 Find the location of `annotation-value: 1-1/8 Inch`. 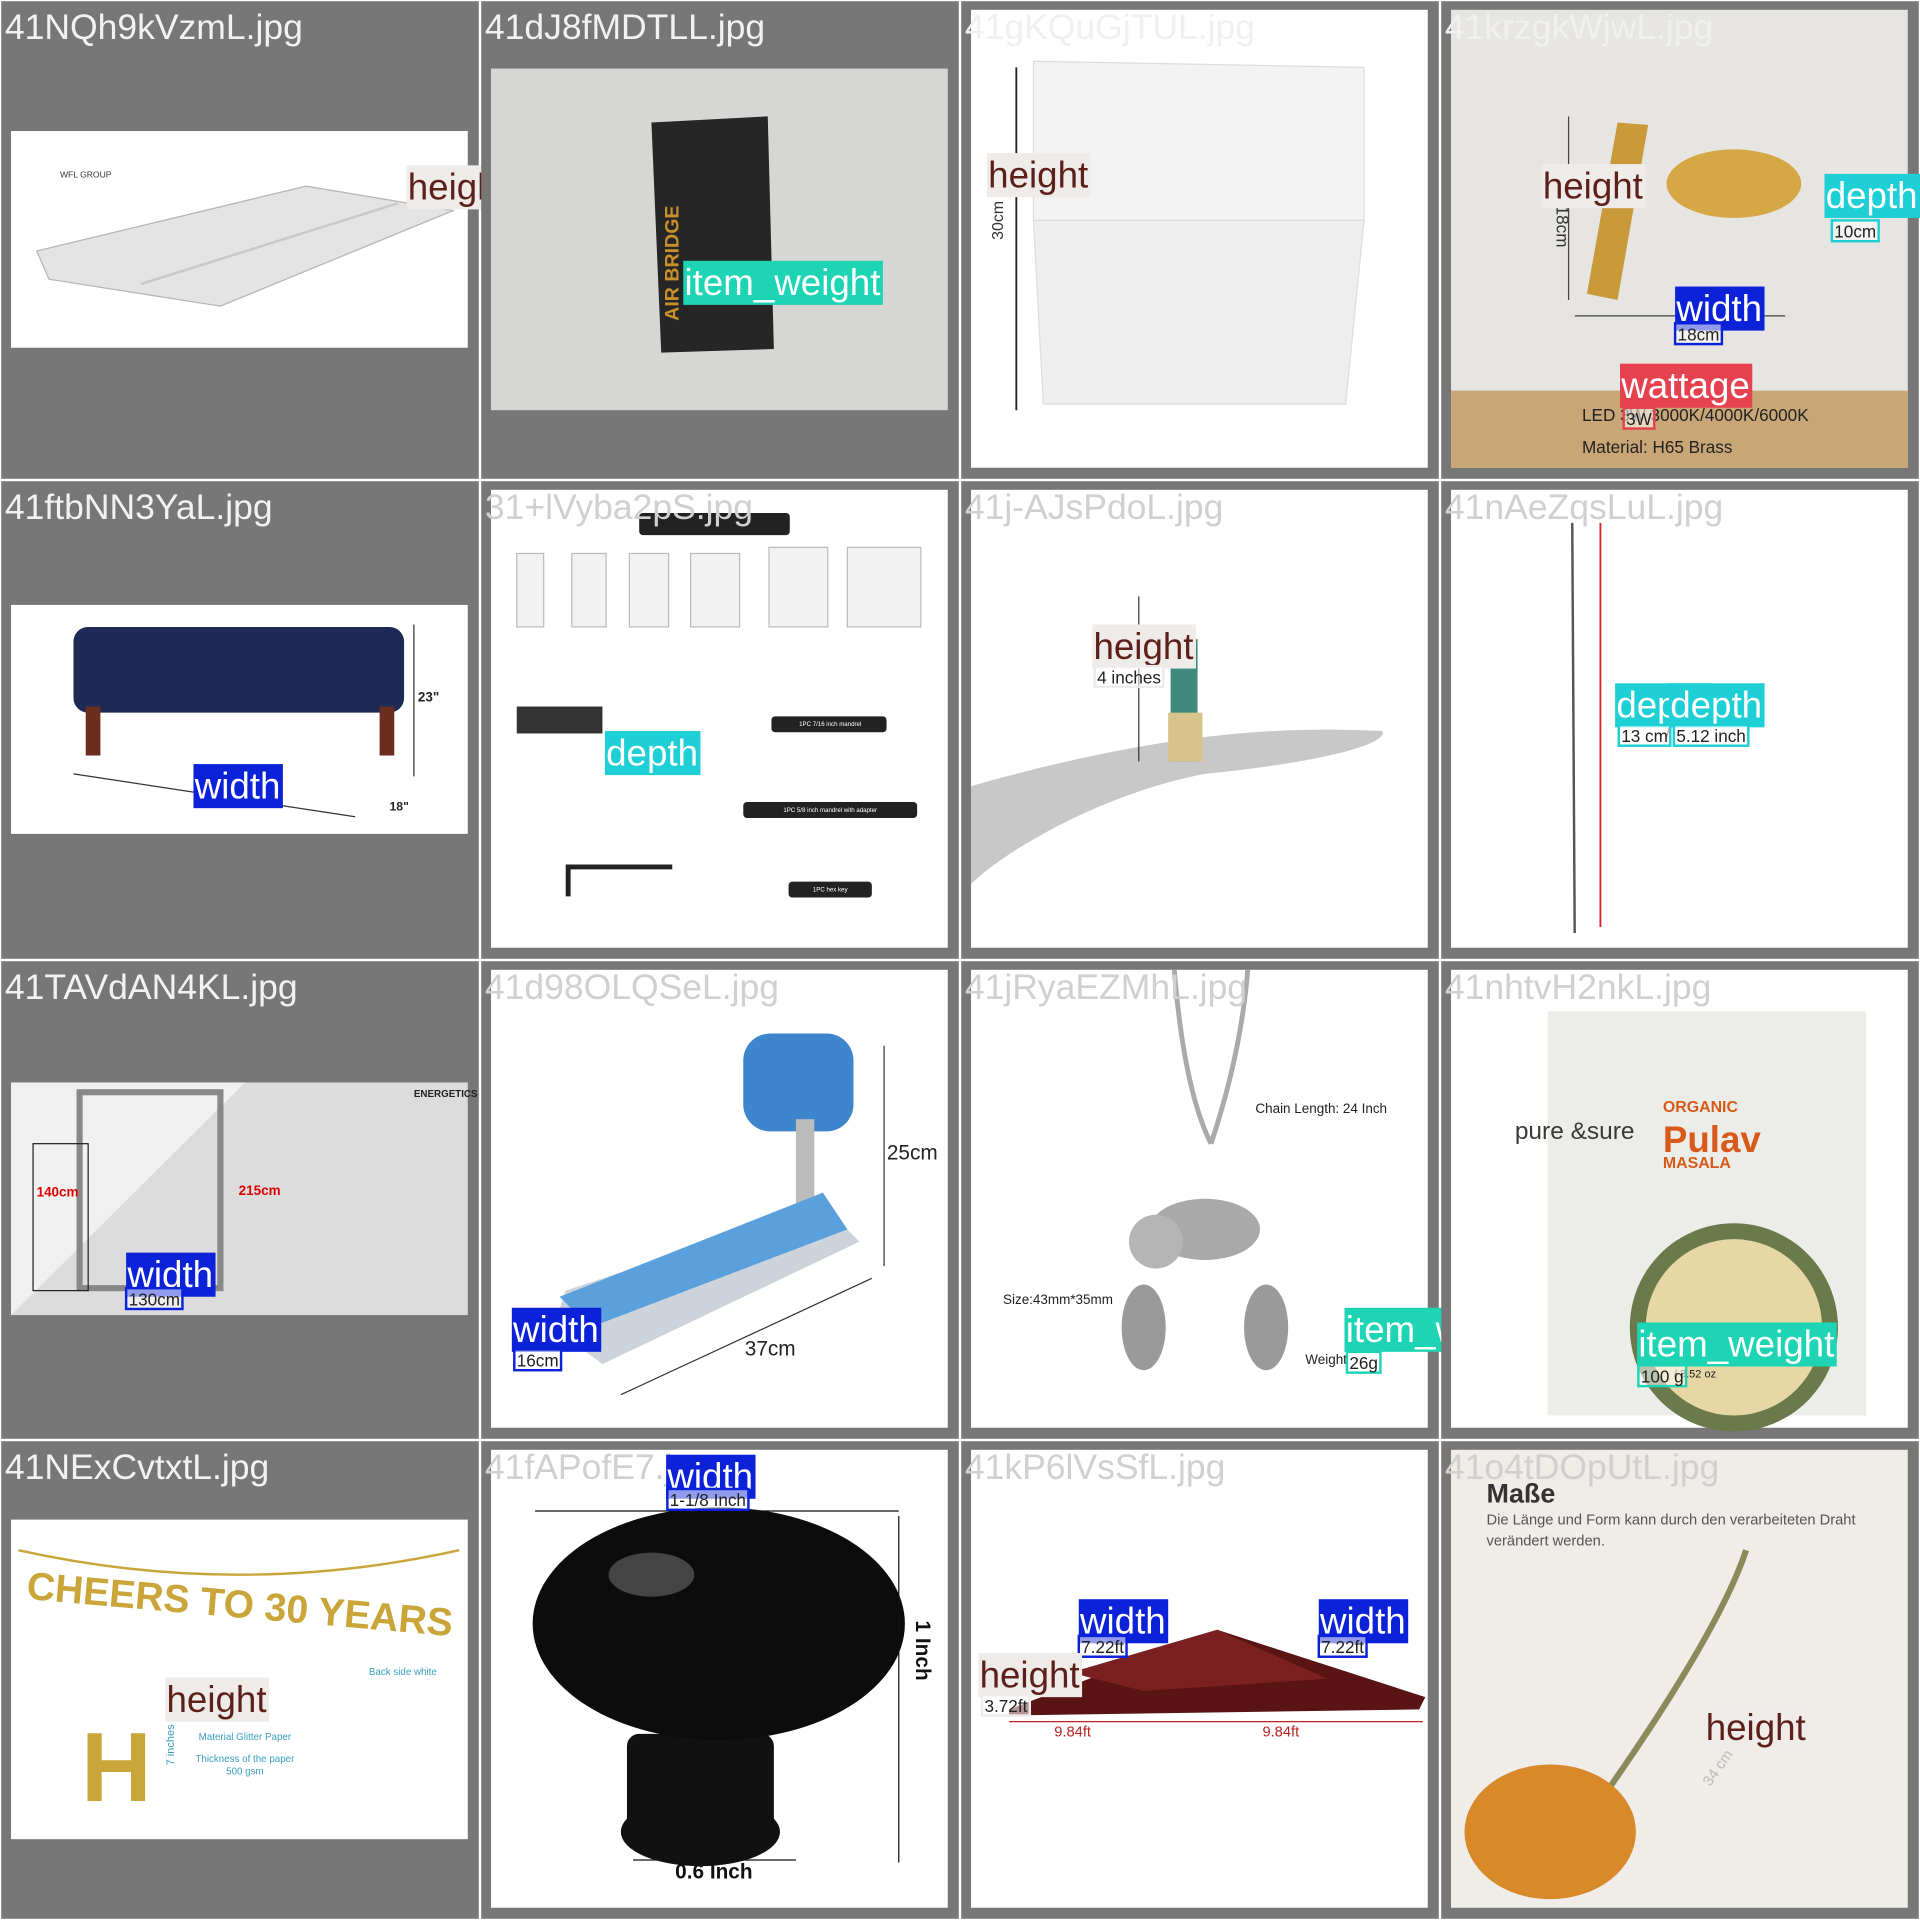

annotation-value: 1-1/8 Inch is located at coordinates (708, 1500).